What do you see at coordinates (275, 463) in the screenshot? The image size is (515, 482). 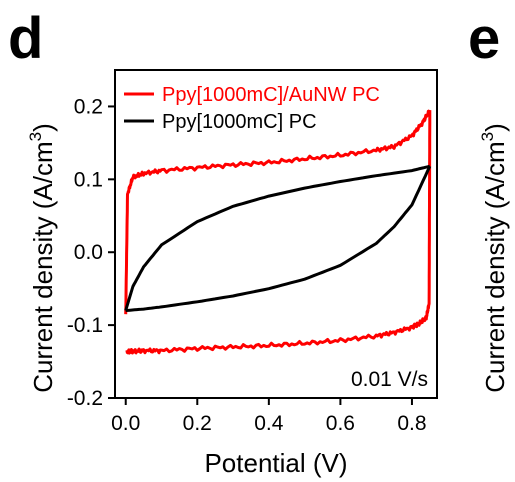 I see `x-axis-label: Potential (V)` at bounding box center [275, 463].